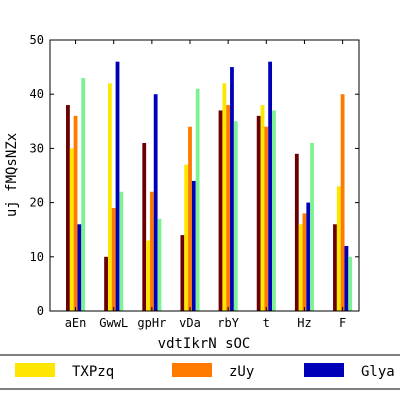  Describe the element at coordinates (304, 323) in the screenshot. I see `x-tick-label: Hz` at that location.